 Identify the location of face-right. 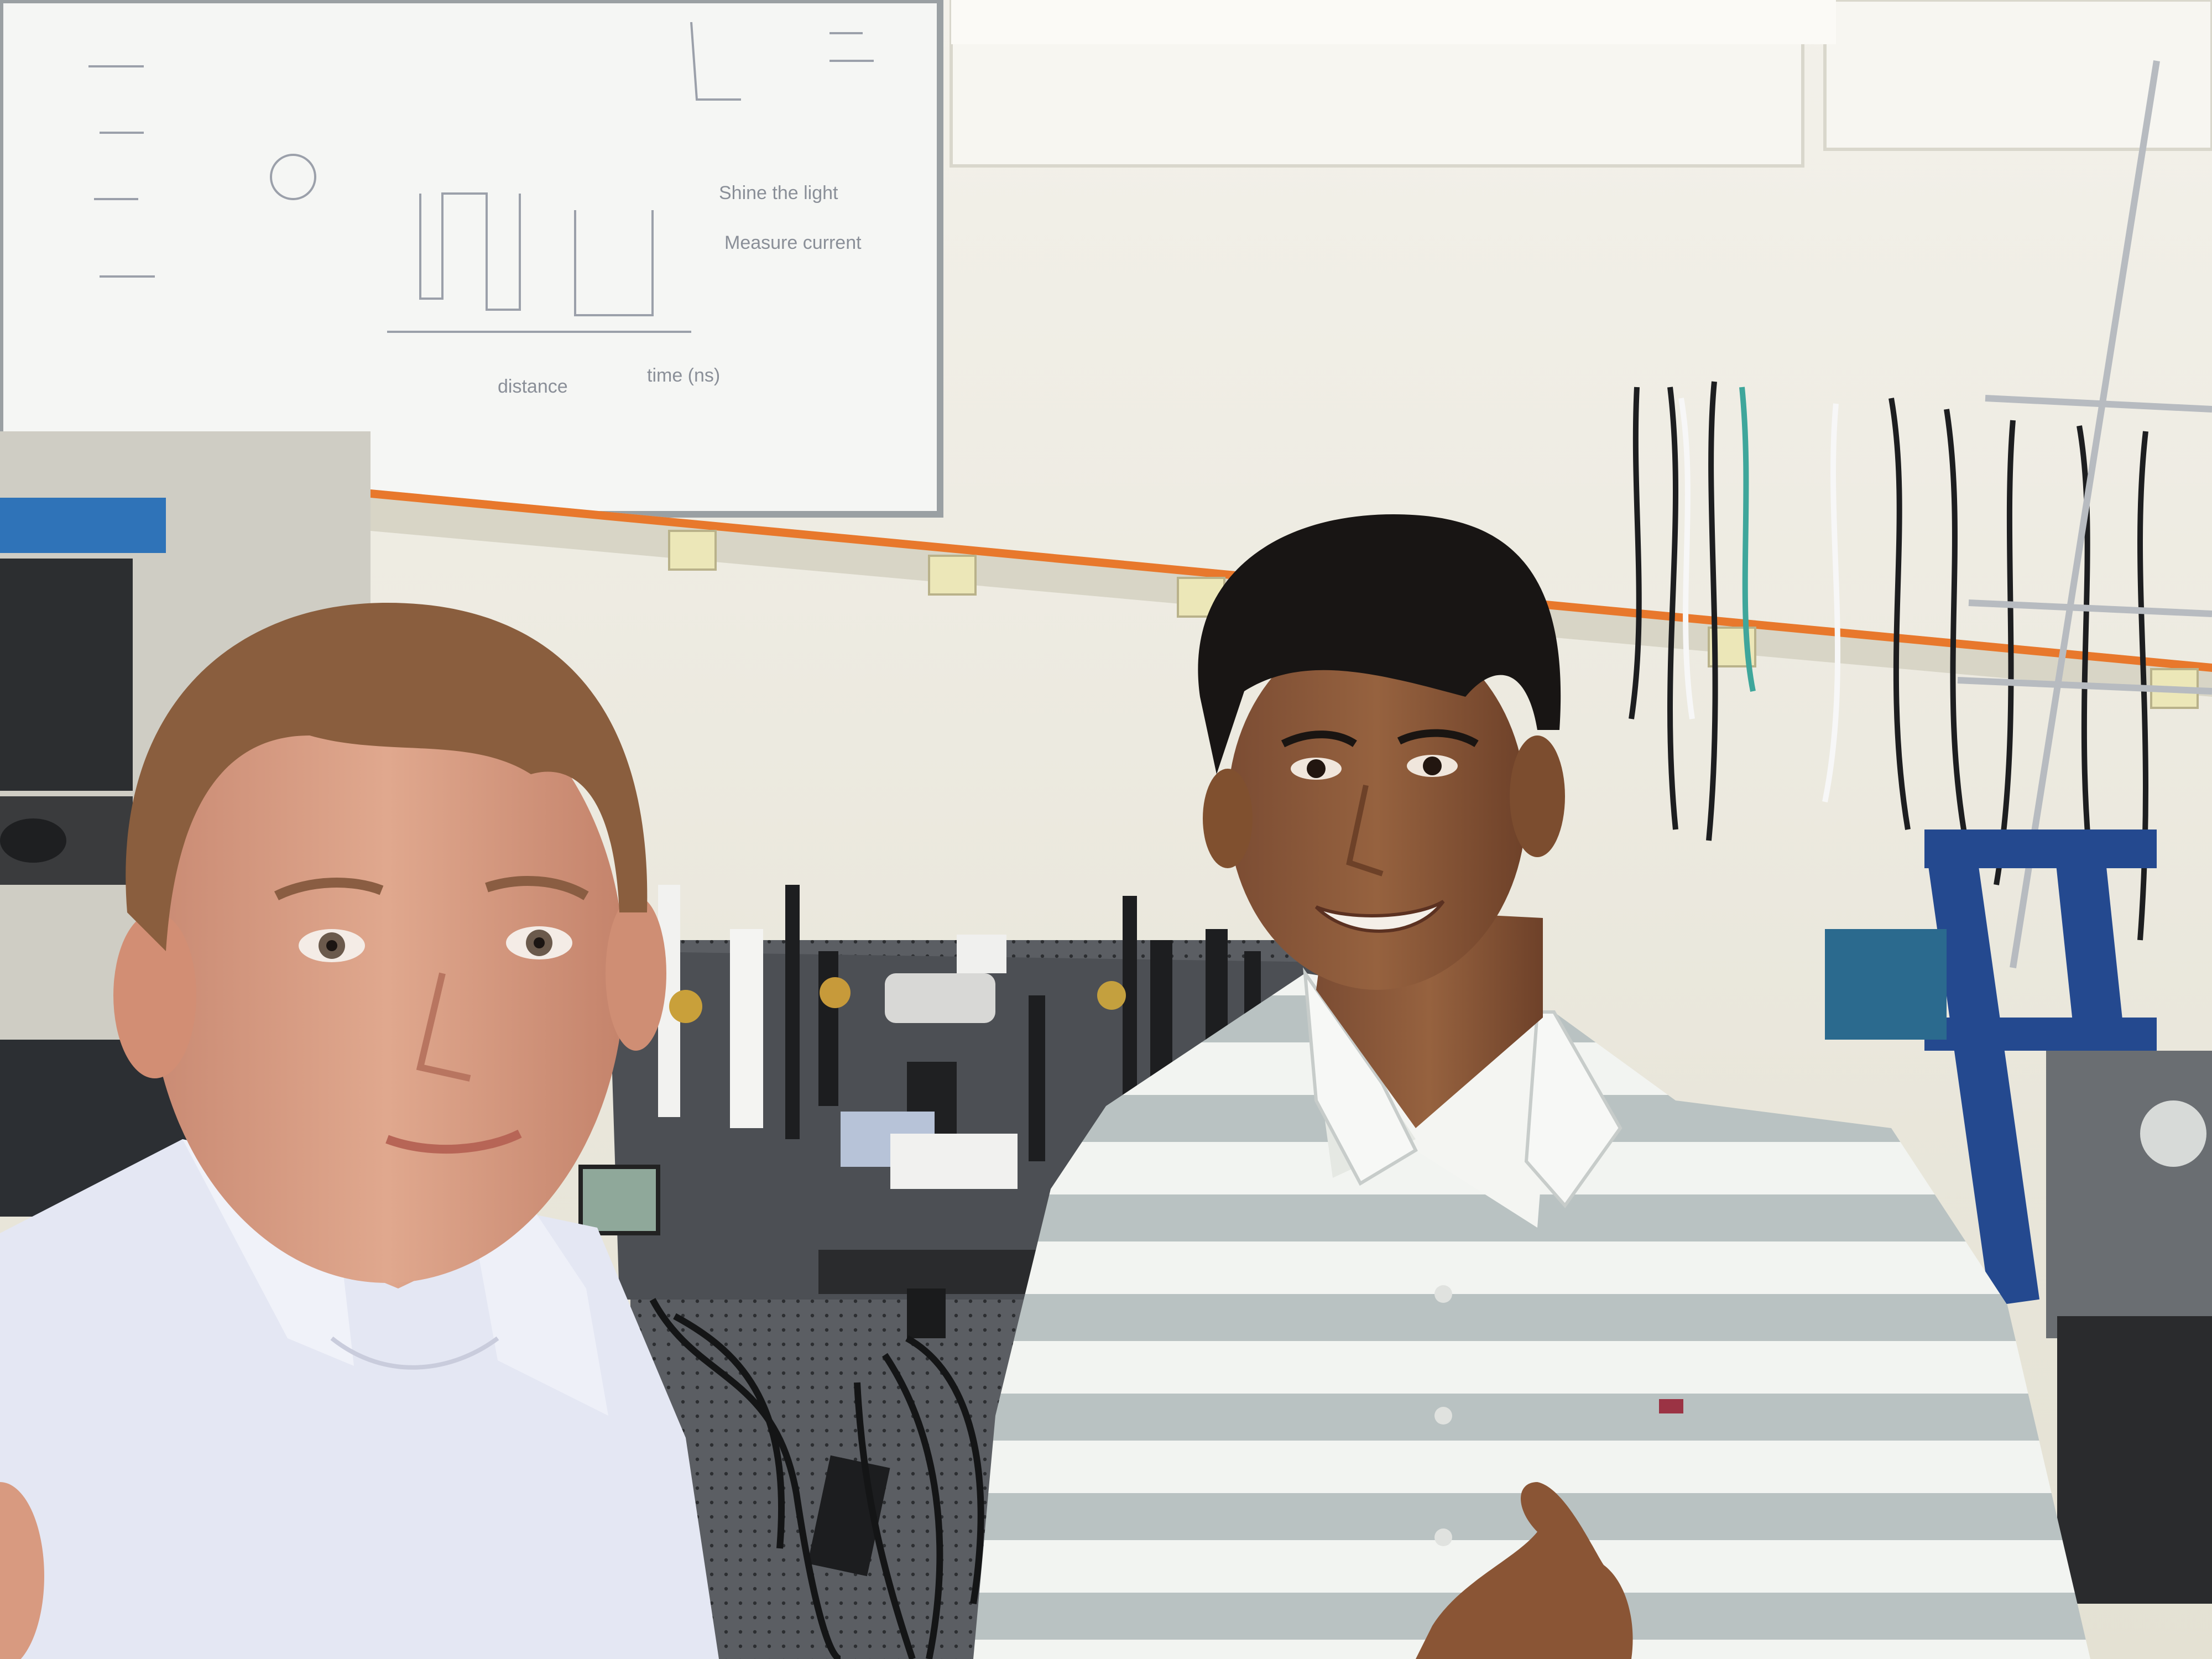
(1377, 808).